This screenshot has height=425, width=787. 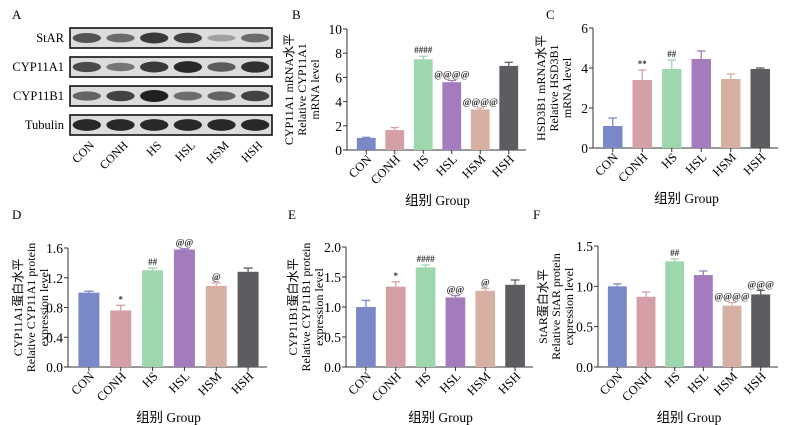 I want to click on bar-group-hsm: @@@@ HSM, so click(x=730, y=345).